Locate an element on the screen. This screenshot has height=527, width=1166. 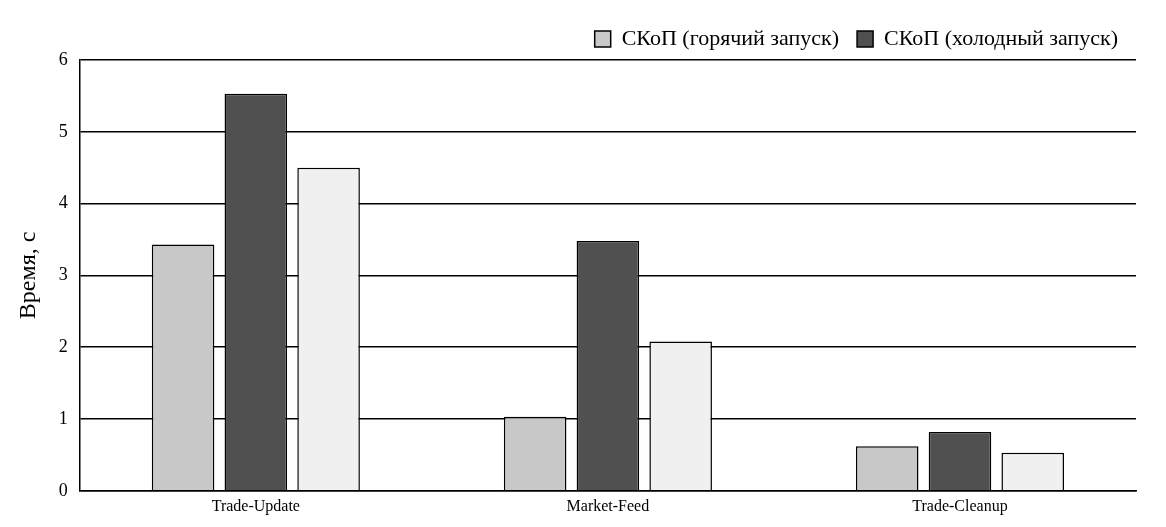
y-tick-label: 5 is located at coordinates (63, 130).